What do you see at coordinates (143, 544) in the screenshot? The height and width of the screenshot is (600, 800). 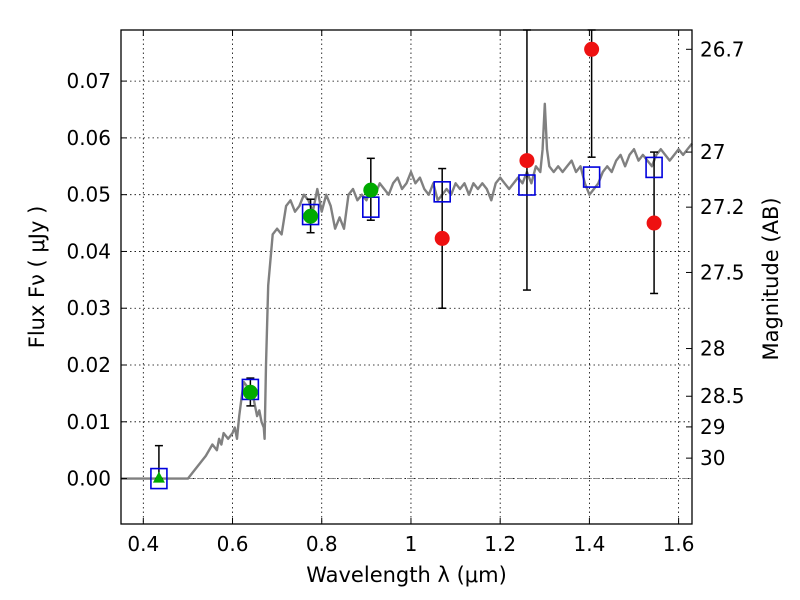 I see `x-tick-label: 0.4` at bounding box center [143, 544].